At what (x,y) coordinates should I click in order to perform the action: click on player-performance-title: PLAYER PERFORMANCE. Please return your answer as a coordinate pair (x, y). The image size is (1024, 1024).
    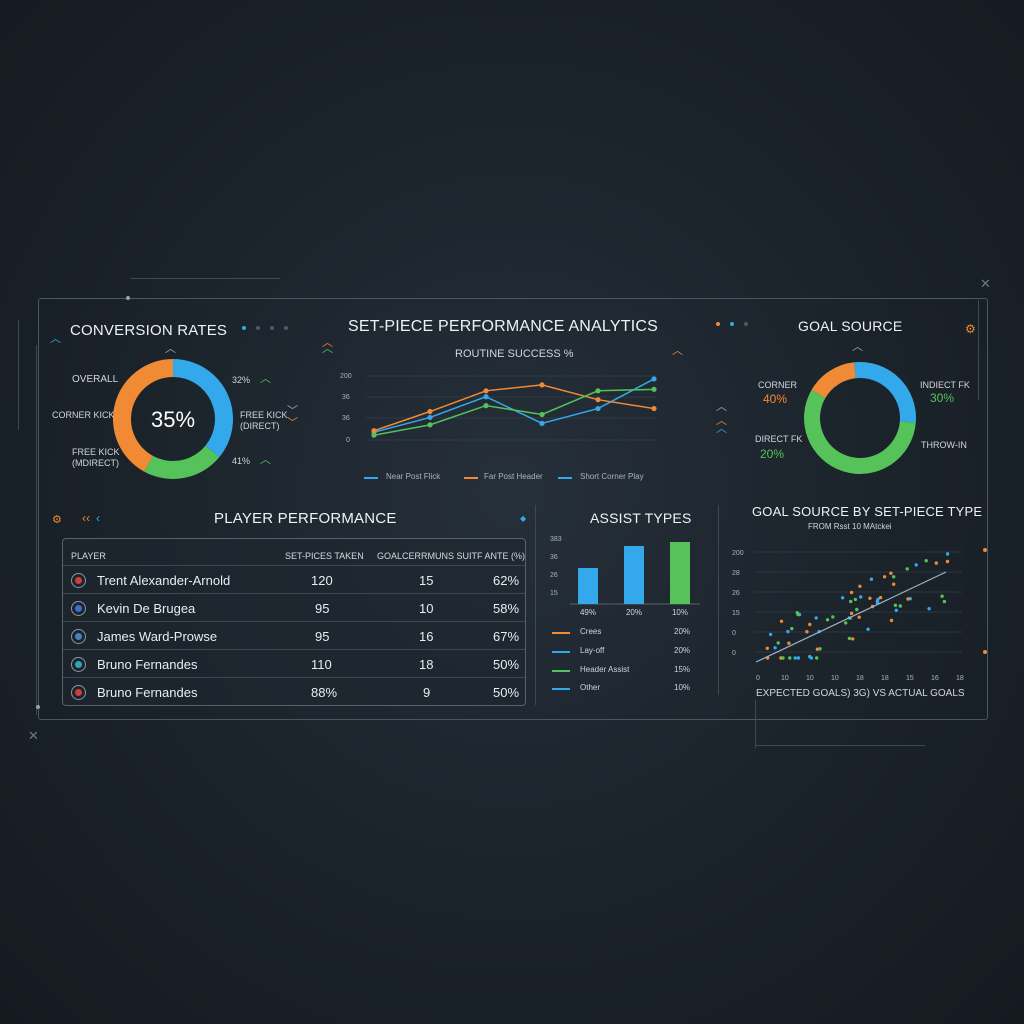
    Looking at the image, I should click on (305, 518).